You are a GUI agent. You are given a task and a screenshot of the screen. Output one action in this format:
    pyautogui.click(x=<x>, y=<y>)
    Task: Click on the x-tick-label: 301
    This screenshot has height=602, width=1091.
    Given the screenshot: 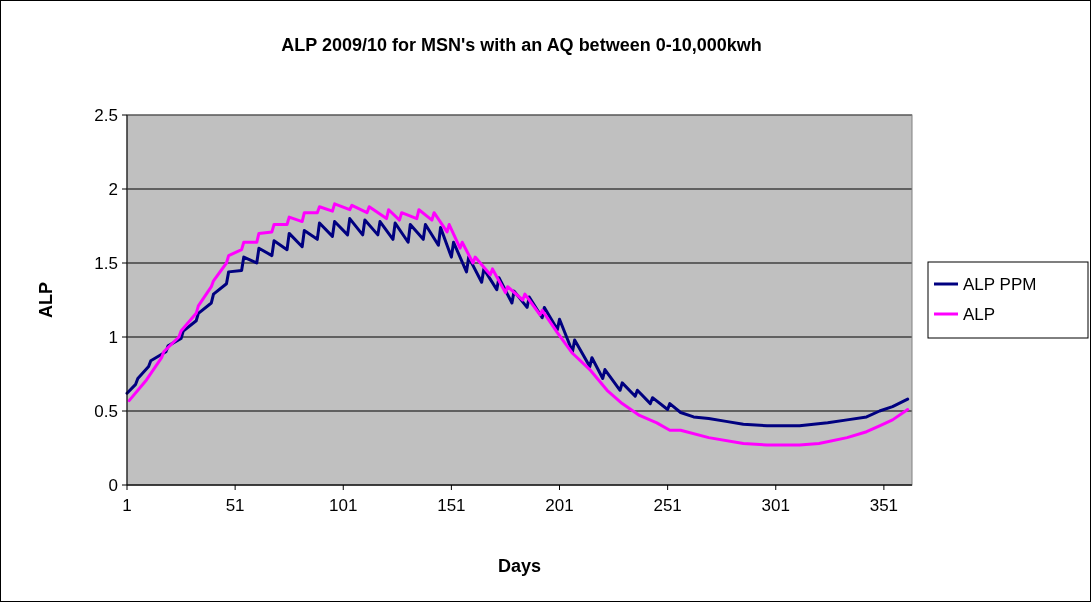 What is the action you would take?
    pyautogui.click(x=775, y=505)
    